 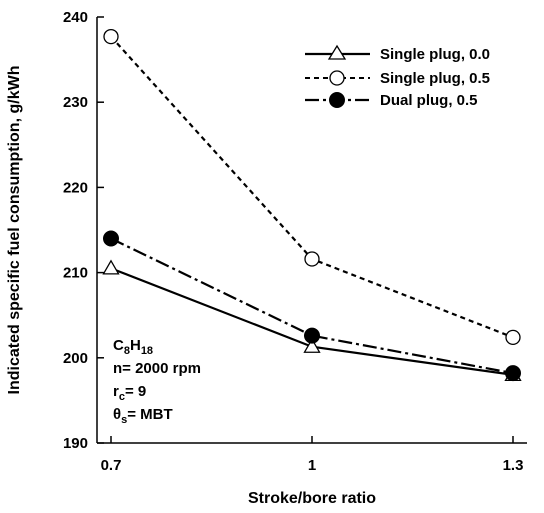 What do you see at coordinates (75, 17) in the screenshot?
I see `y-tick-label: 240` at bounding box center [75, 17].